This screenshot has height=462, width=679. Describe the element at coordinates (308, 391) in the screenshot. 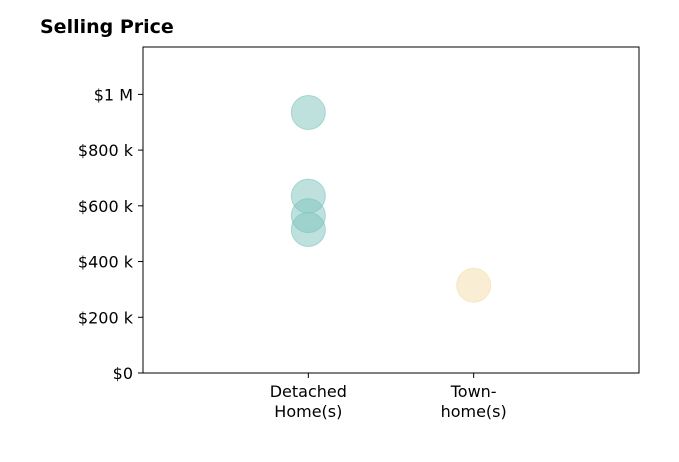

I see `x-tick-label: Detached` at that location.